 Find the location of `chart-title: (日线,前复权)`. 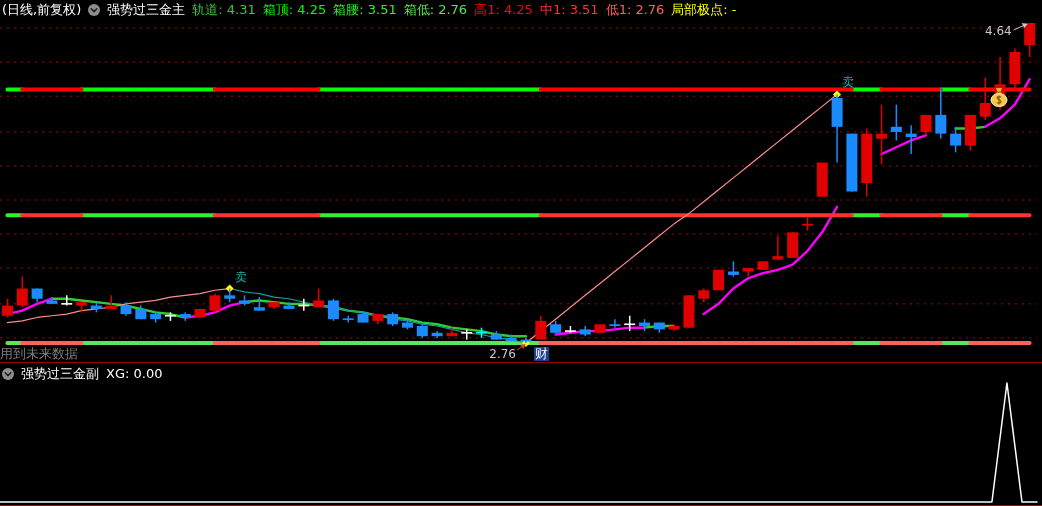

chart-title: (日线,前复权) is located at coordinates (42, 10).